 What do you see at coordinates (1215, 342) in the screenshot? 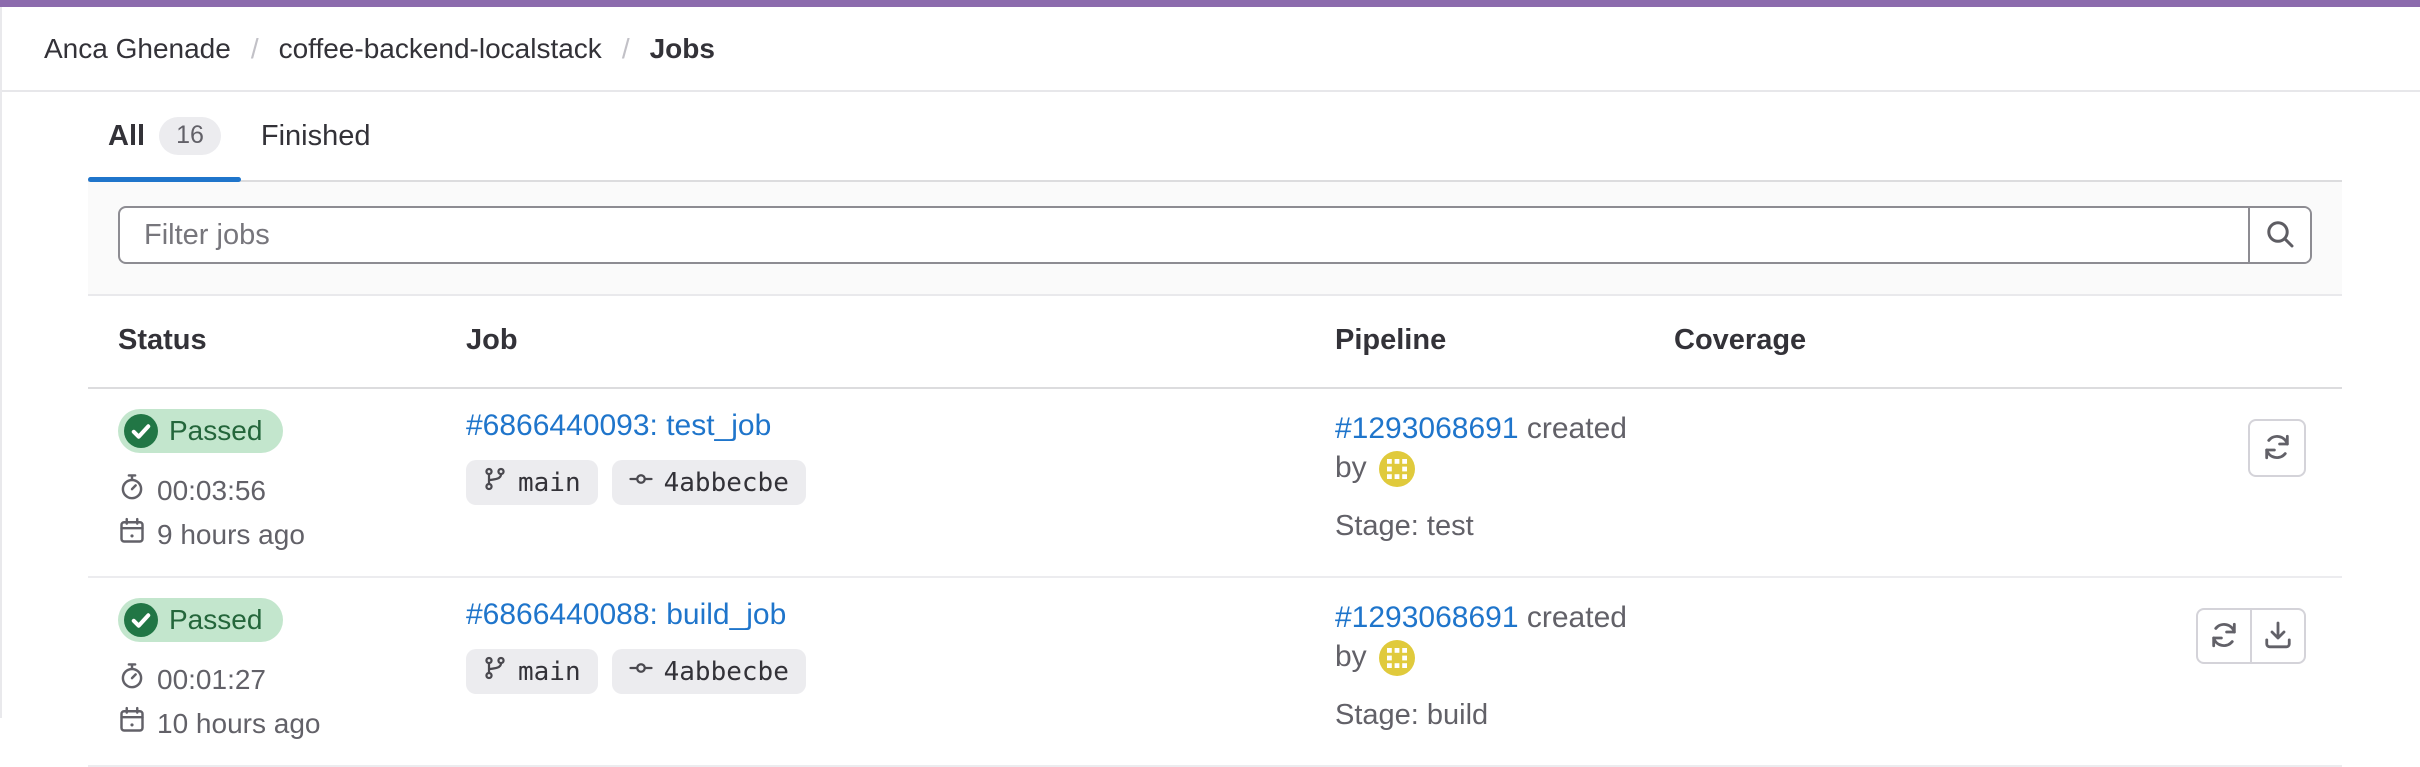
I see `table-header-row: Status Job Pipeline Coverage` at bounding box center [1215, 342].